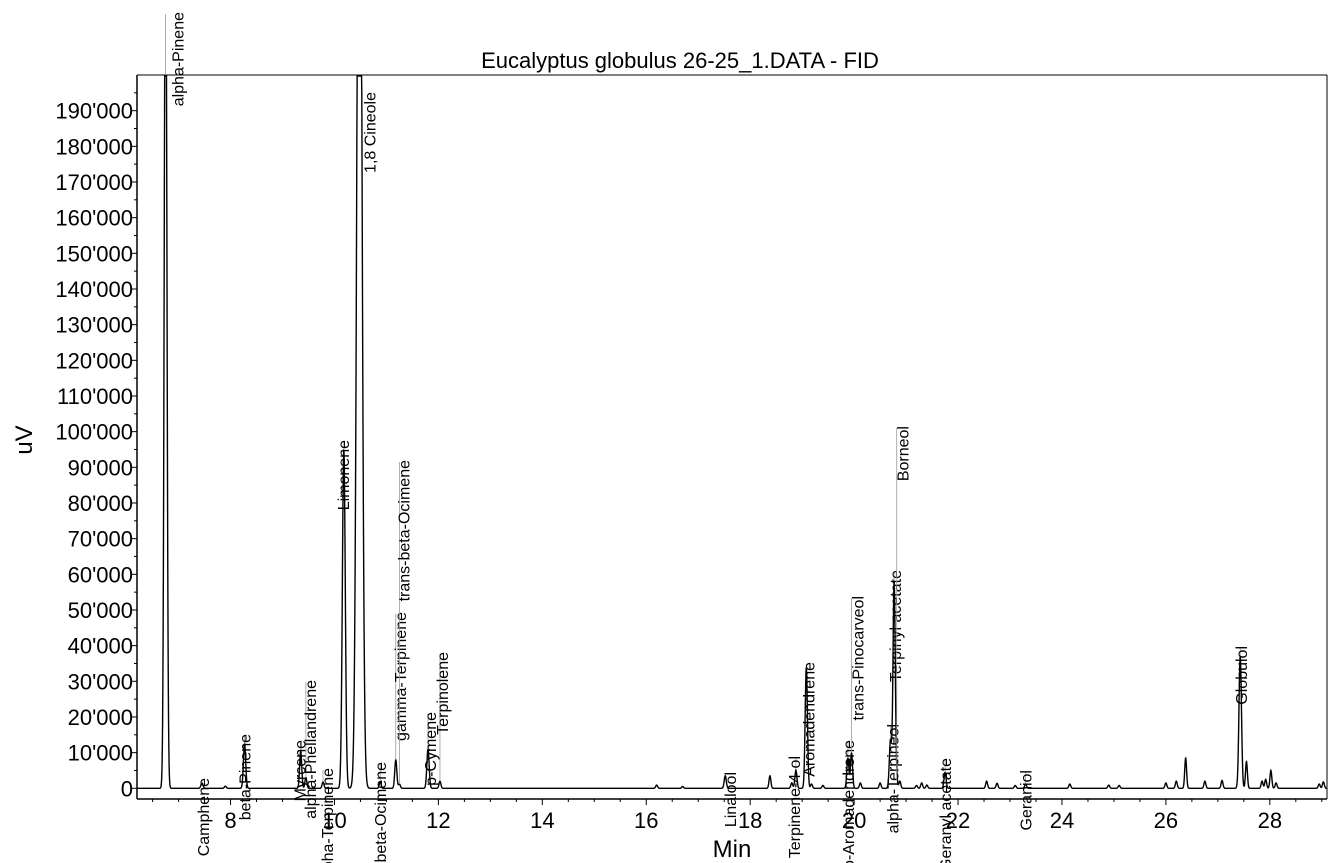 This screenshot has height=863, width=1329. I want to click on x-tick-label: 10, so click(334, 820).